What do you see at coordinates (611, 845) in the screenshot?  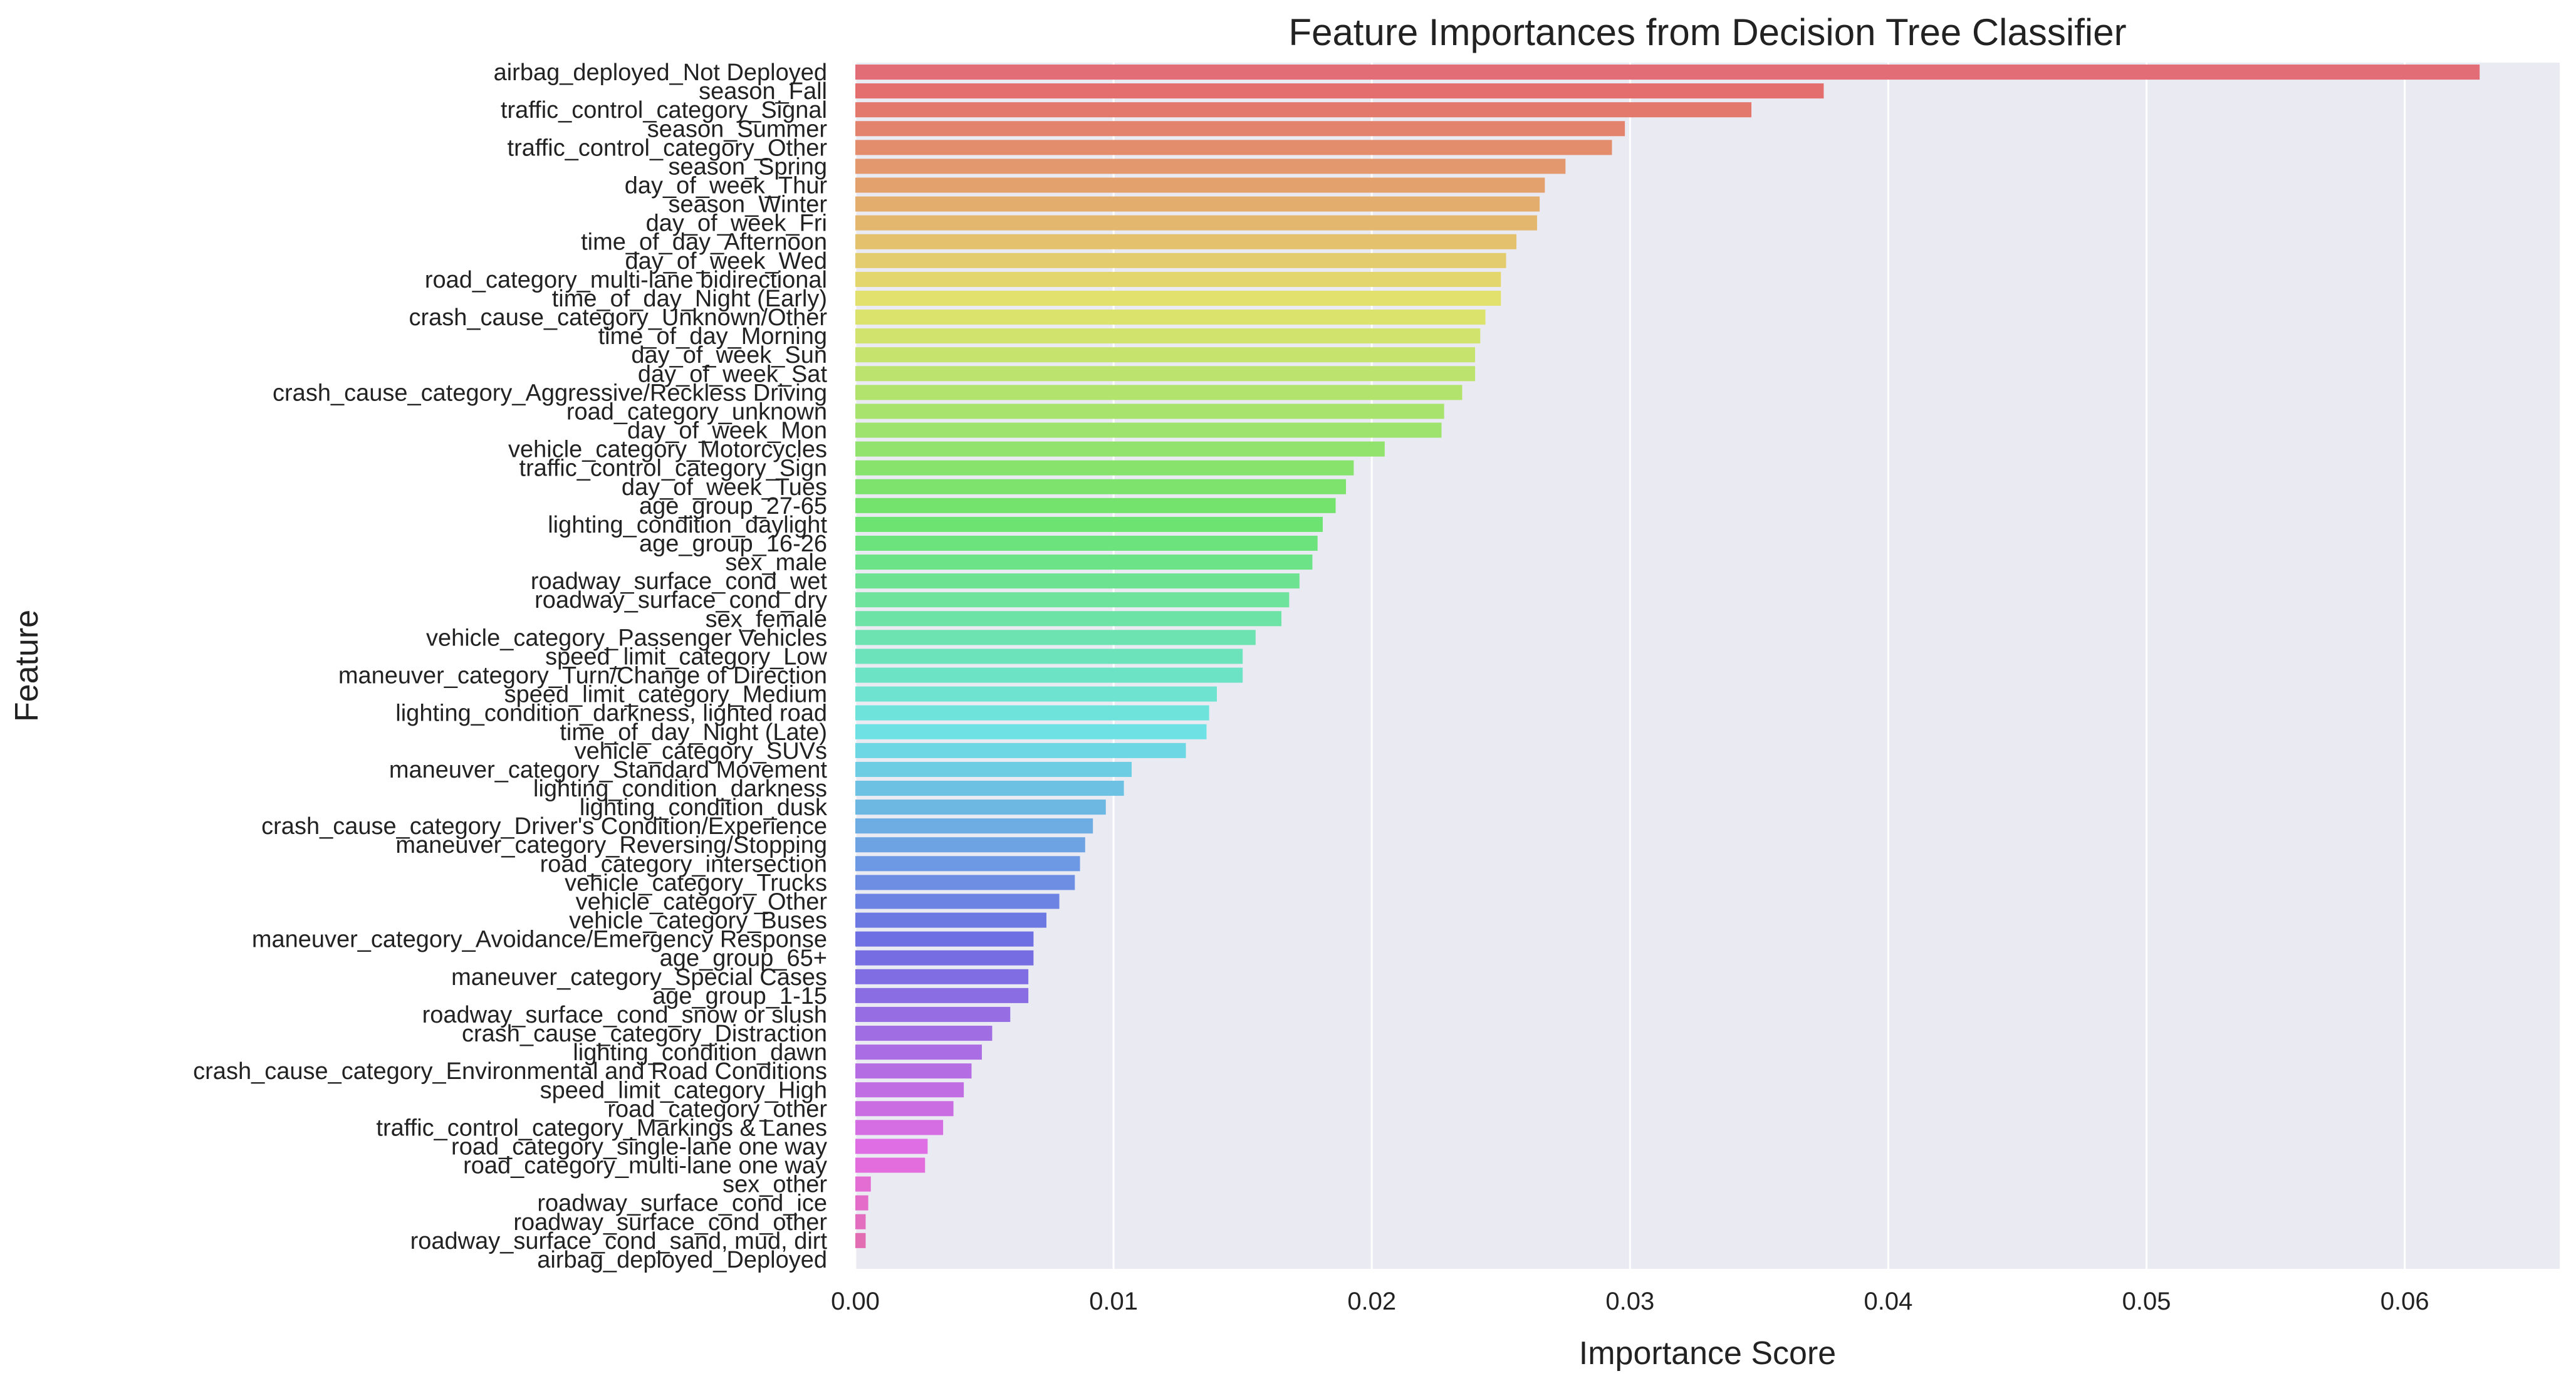 I see `y-tick-label: maneuver_category_Reversing/Stopping` at bounding box center [611, 845].